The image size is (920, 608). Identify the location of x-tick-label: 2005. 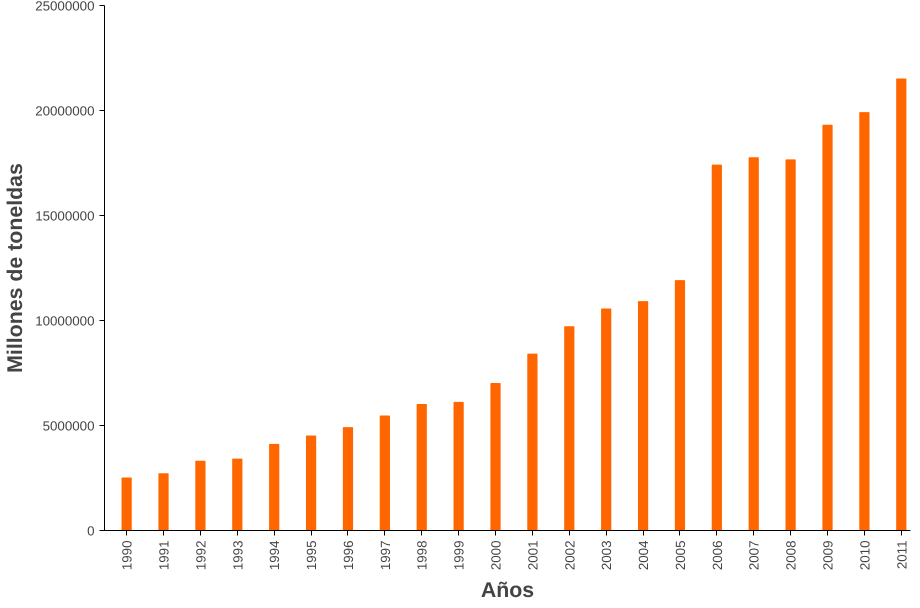
(680, 555).